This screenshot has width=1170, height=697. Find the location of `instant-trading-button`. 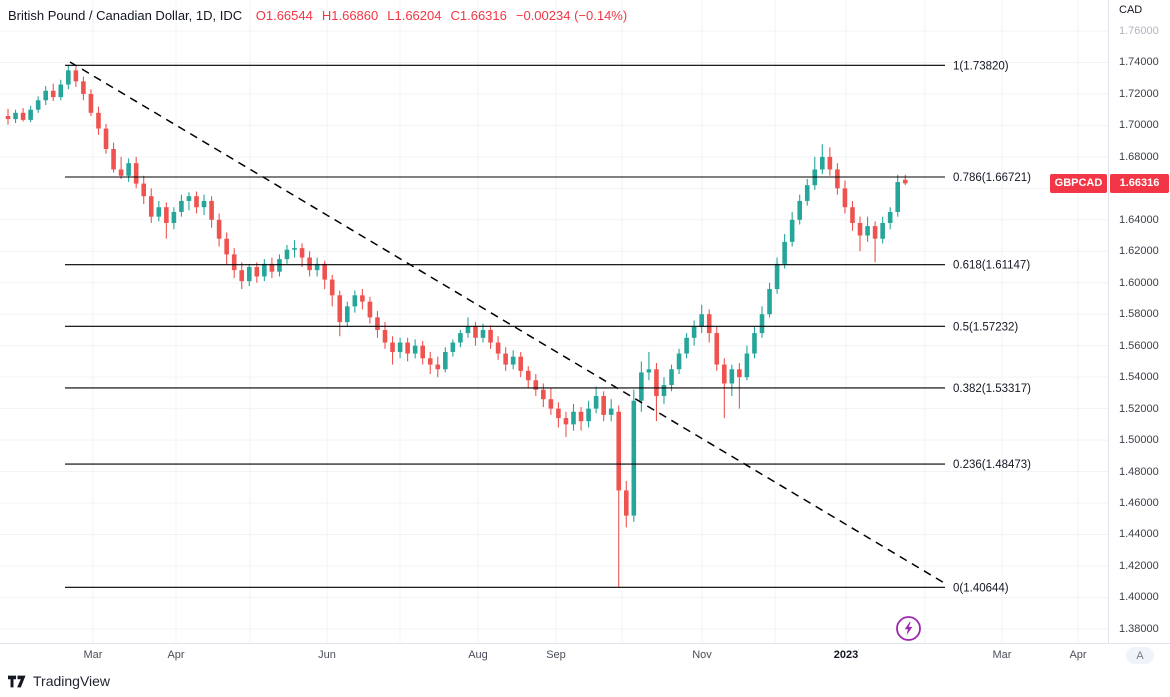

instant-trading-button is located at coordinates (908, 628).